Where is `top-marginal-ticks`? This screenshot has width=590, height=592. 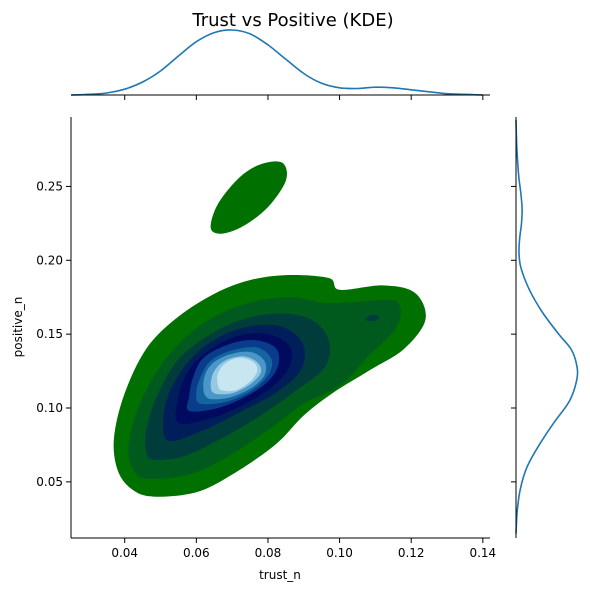
top-marginal-ticks is located at coordinates (304, 97).